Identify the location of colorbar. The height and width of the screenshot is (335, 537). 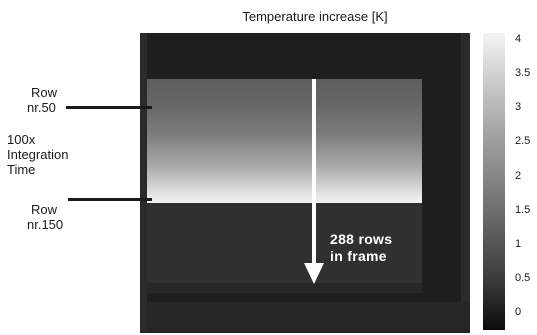
(494, 181).